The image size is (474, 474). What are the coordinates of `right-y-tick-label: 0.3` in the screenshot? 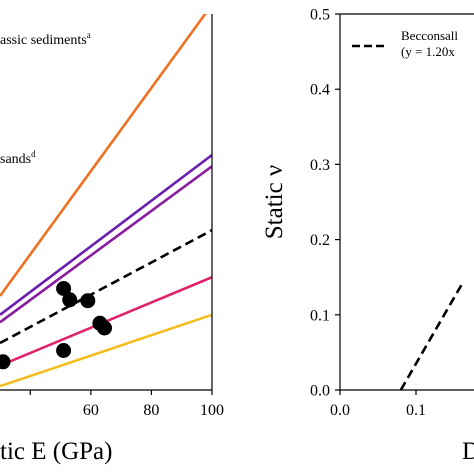 It's located at (320, 165).